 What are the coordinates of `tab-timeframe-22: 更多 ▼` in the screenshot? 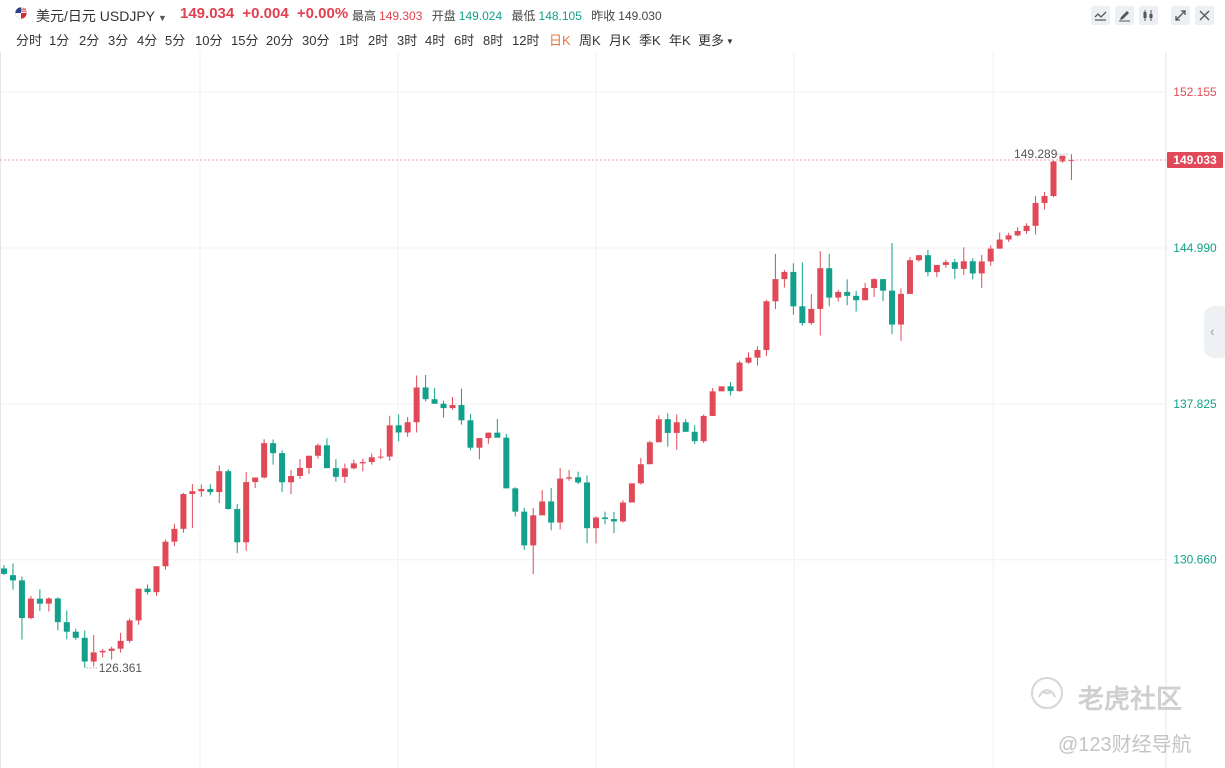 It's located at (716, 39).